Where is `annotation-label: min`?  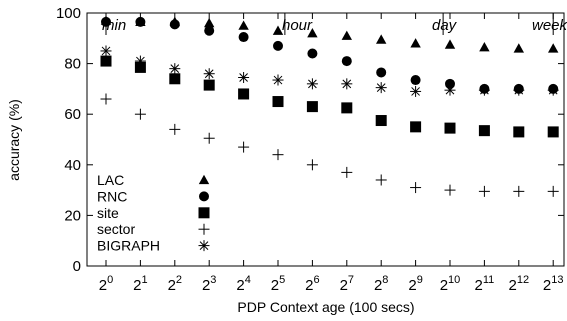 annotation-label: min is located at coordinates (114, 25).